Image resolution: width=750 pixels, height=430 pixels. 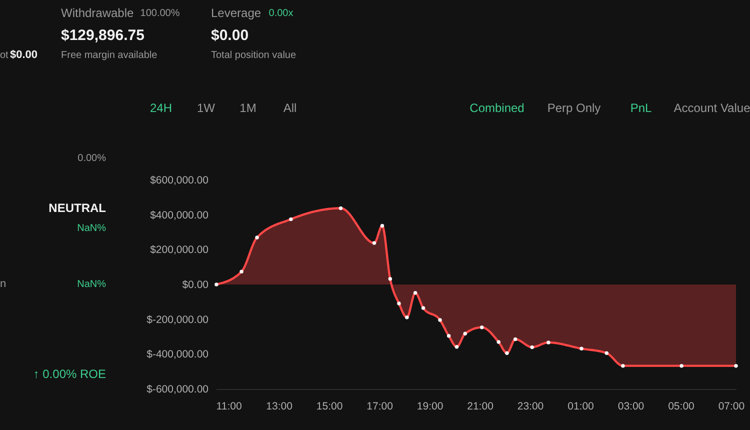 What do you see at coordinates (92, 158) in the screenshot?
I see `text: 0.00%` at bounding box center [92, 158].